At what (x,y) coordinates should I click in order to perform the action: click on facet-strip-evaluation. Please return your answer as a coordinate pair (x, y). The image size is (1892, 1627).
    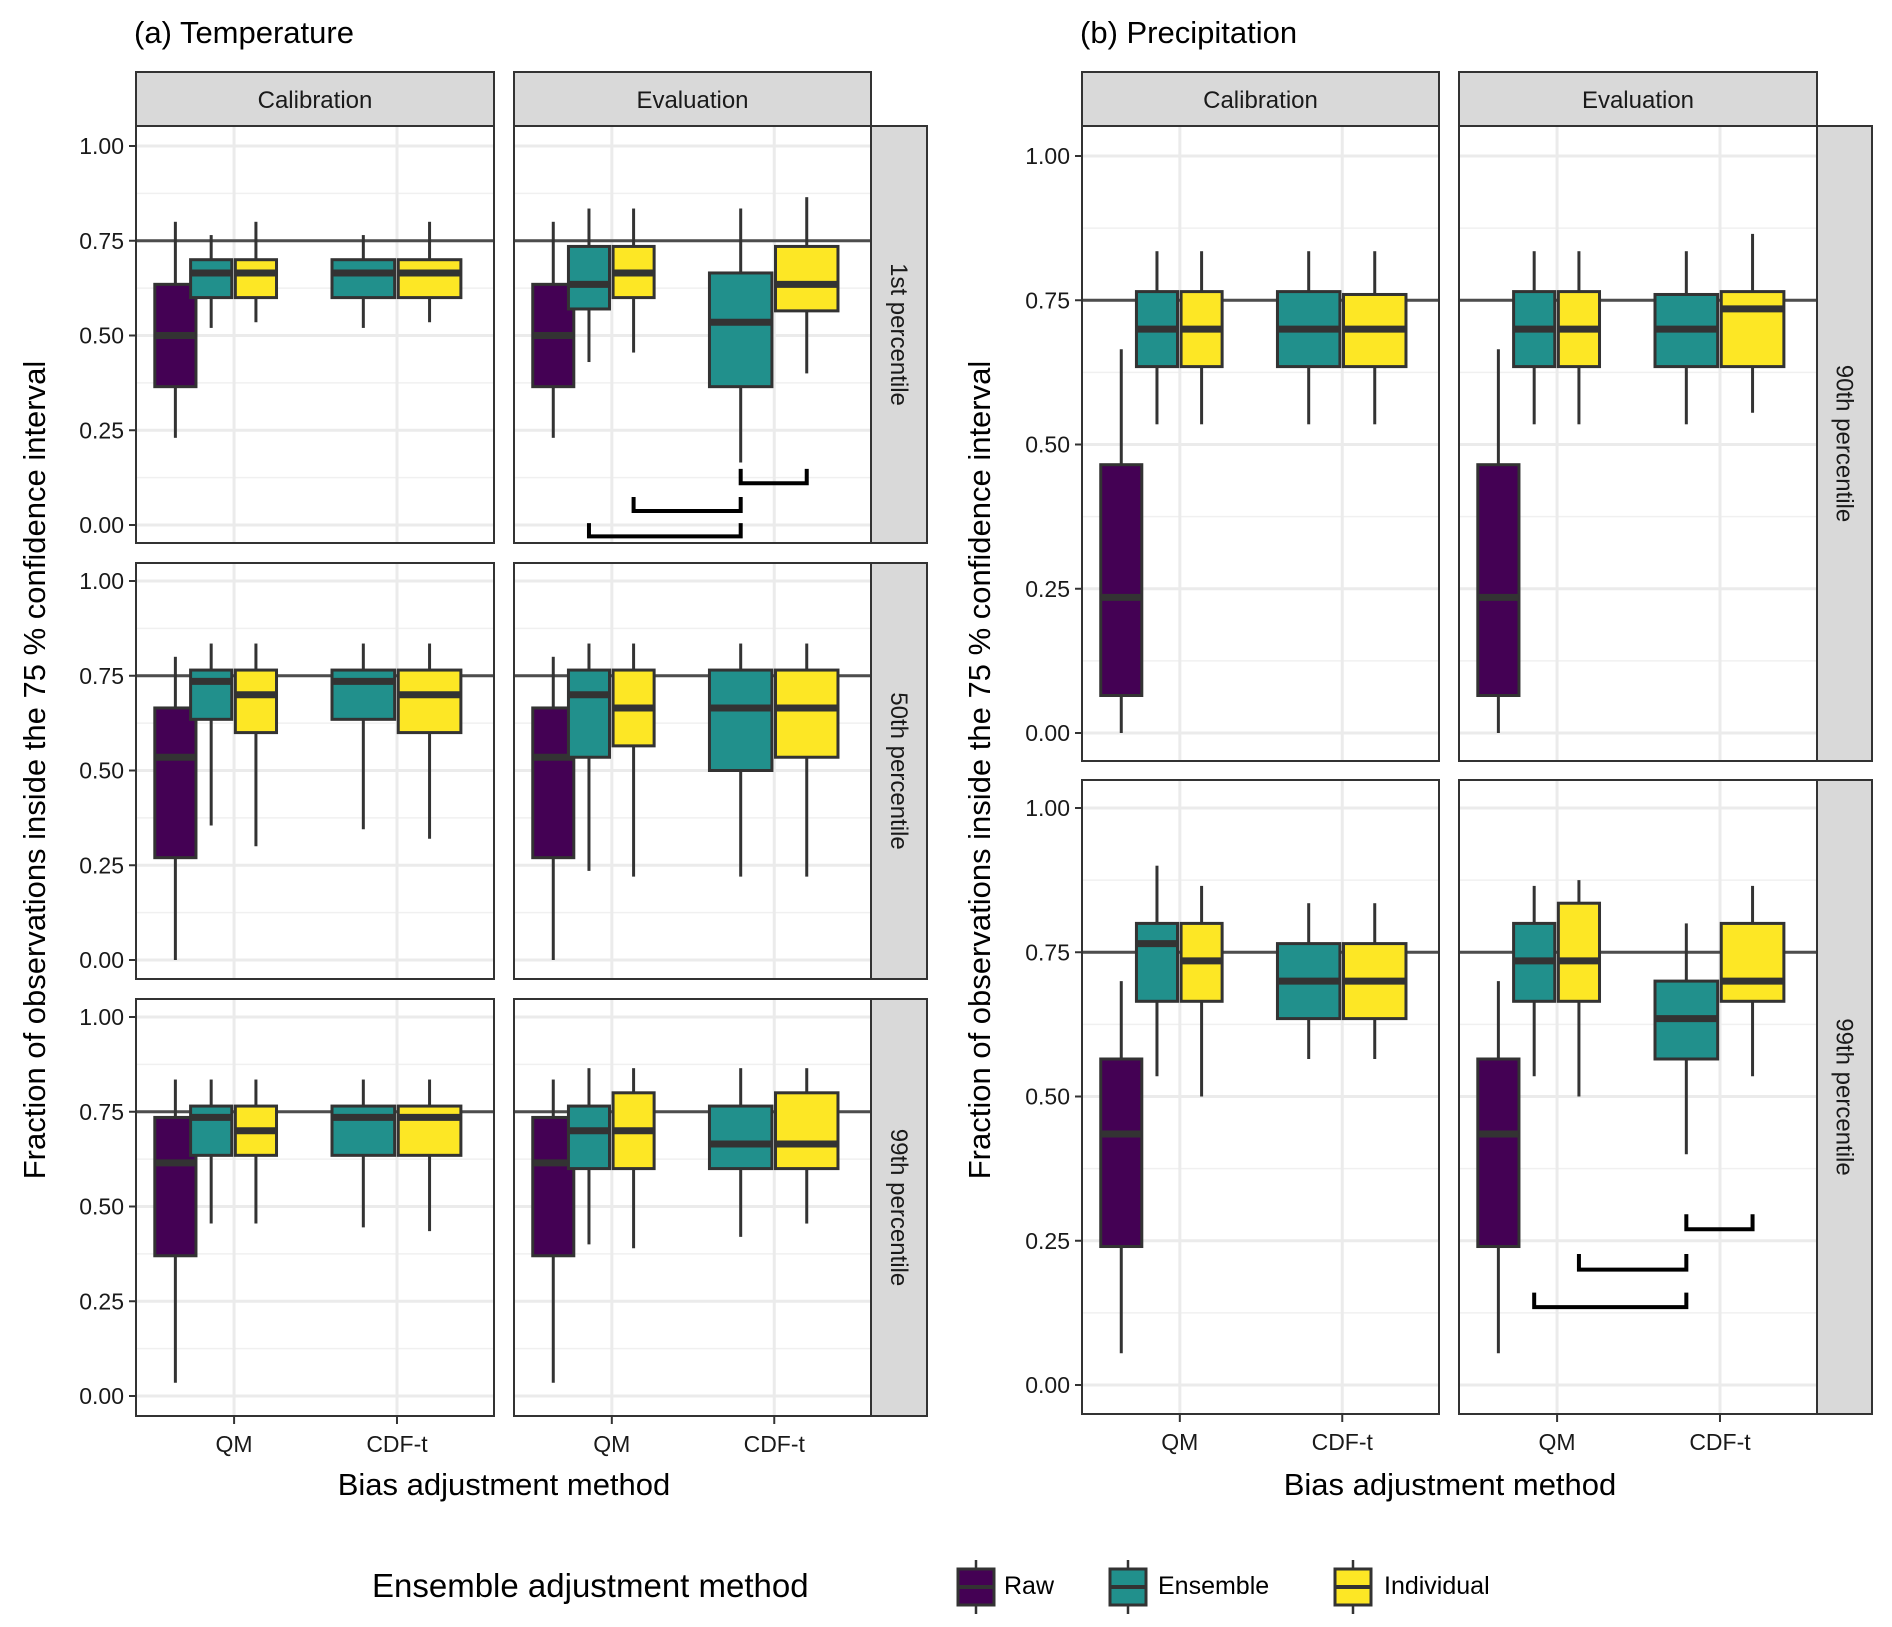
    Looking at the image, I should click on (1638, 99).